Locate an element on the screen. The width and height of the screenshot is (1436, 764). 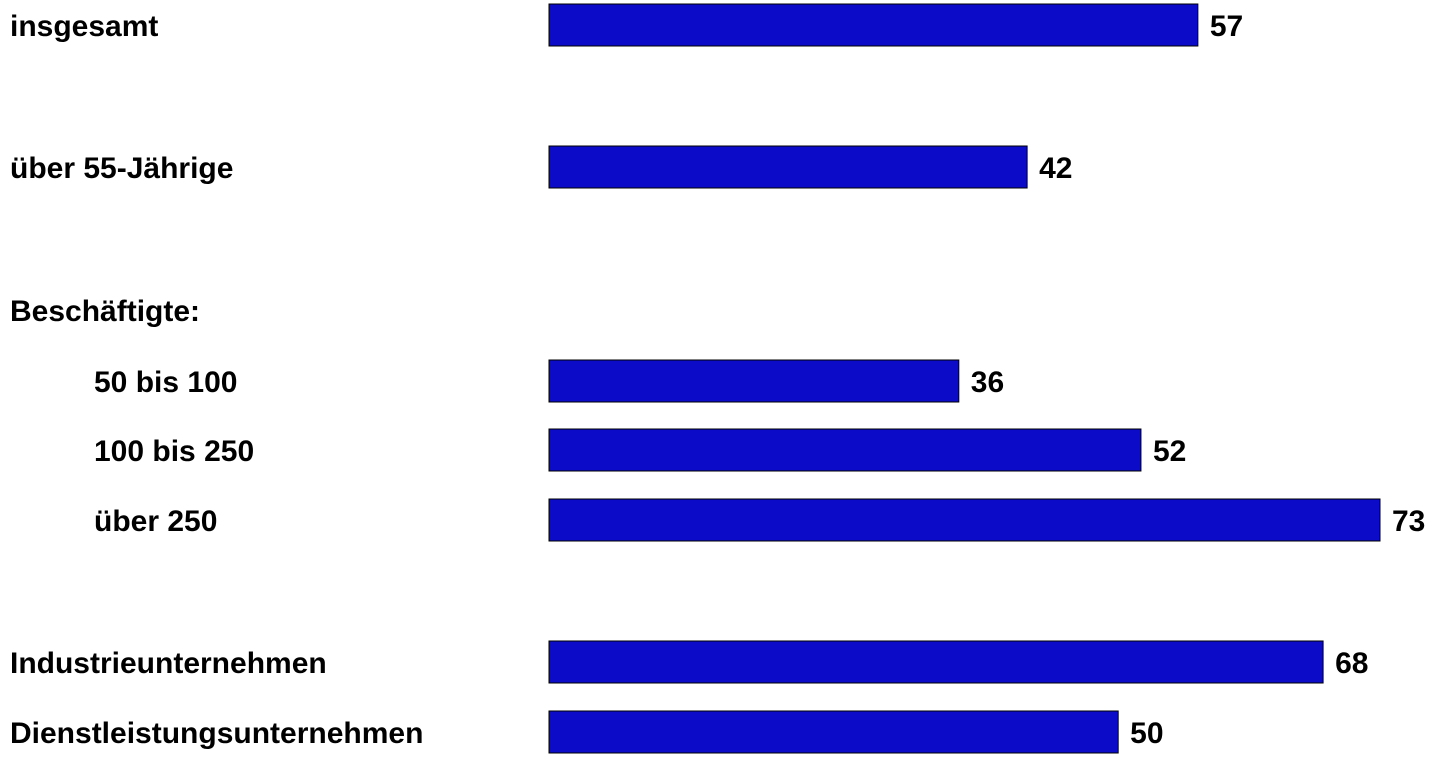
data-label: 50 is located at coordinates (1146, 733).